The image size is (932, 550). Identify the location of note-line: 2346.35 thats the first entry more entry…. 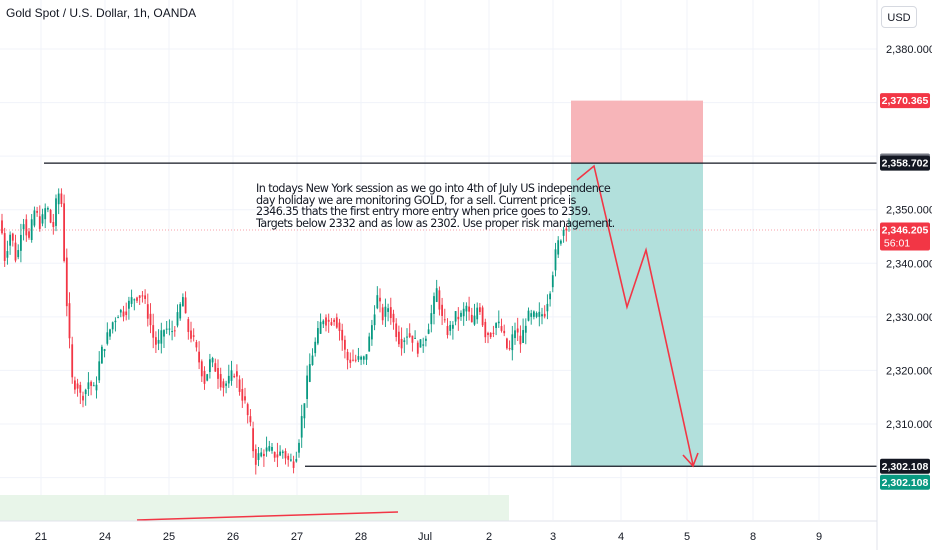
(423, 212).